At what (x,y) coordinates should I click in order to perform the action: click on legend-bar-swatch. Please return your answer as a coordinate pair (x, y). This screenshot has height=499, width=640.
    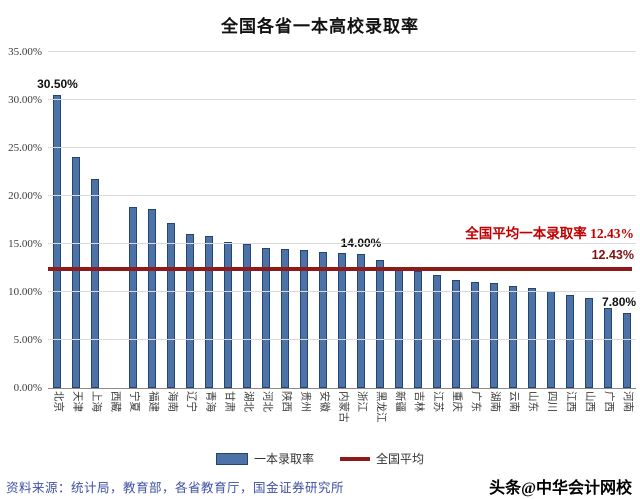
    Looking at the image, I should click on (231, 458).